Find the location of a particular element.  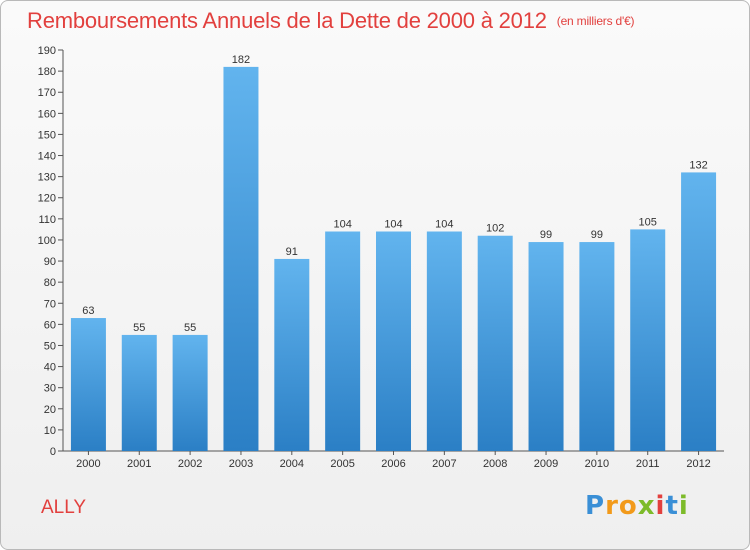

x-tick-label: 2005 is located at coordinates (342, 464).